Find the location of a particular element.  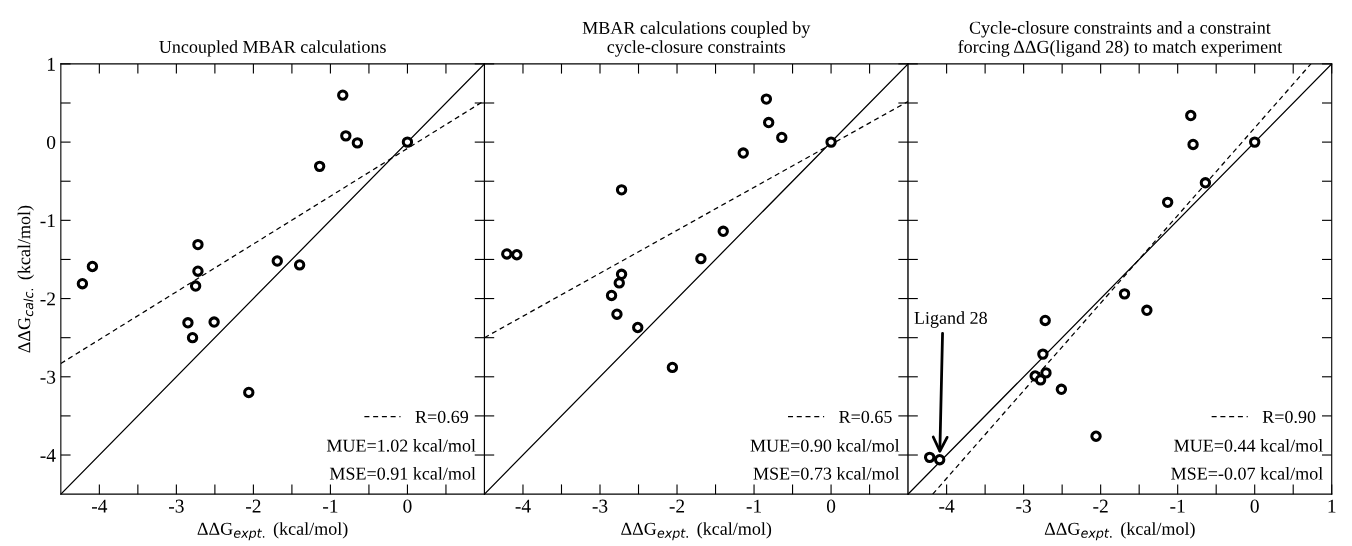

y-tick-label: -2 is located at coordinates (47, 299).